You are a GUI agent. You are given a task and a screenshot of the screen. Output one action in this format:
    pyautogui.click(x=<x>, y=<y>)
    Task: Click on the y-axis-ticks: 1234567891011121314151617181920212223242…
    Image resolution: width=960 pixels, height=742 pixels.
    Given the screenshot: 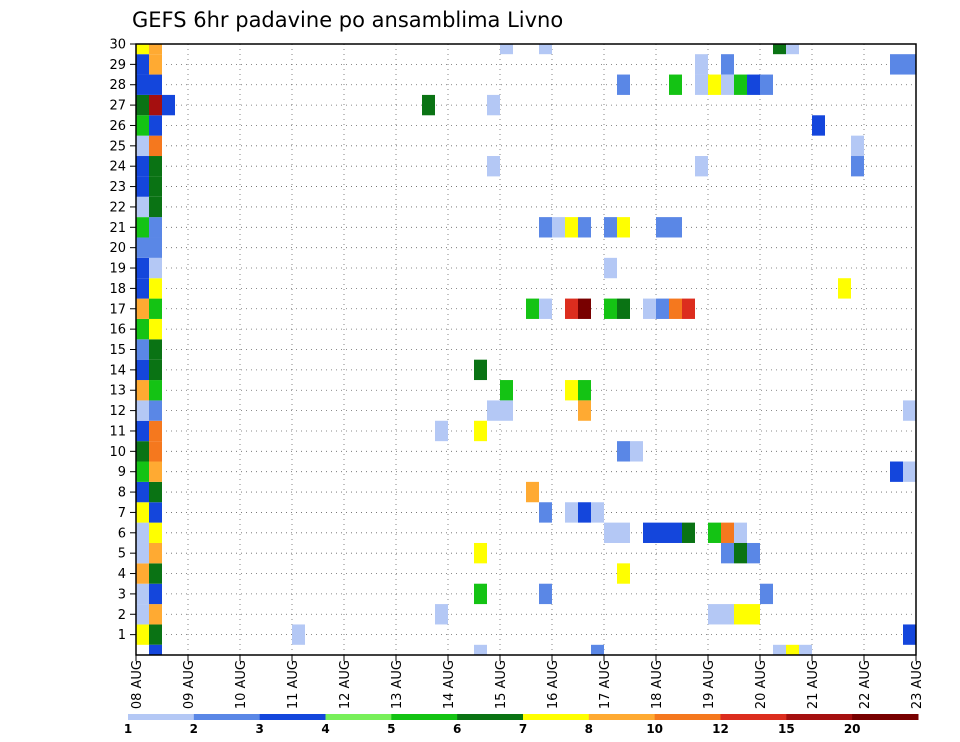 What is the action you would take?
    pyautogui.click(x=122, y=340)
    